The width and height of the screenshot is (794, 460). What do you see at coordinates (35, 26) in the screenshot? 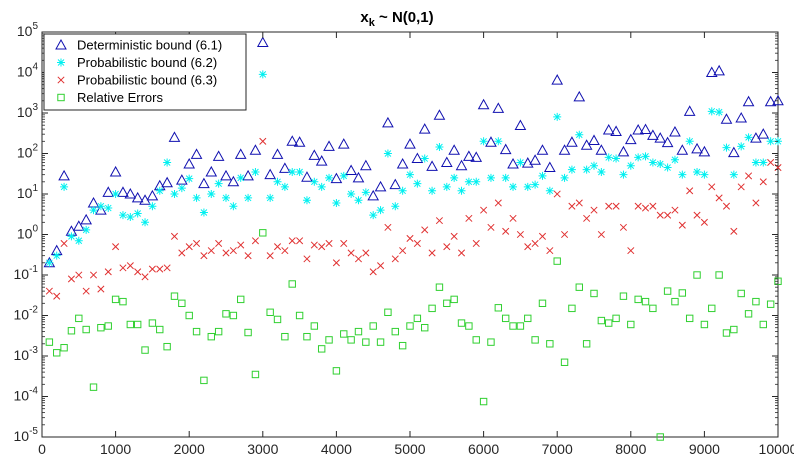
I see `y-tick-exponent: 5` at bounding box center [35, 26].